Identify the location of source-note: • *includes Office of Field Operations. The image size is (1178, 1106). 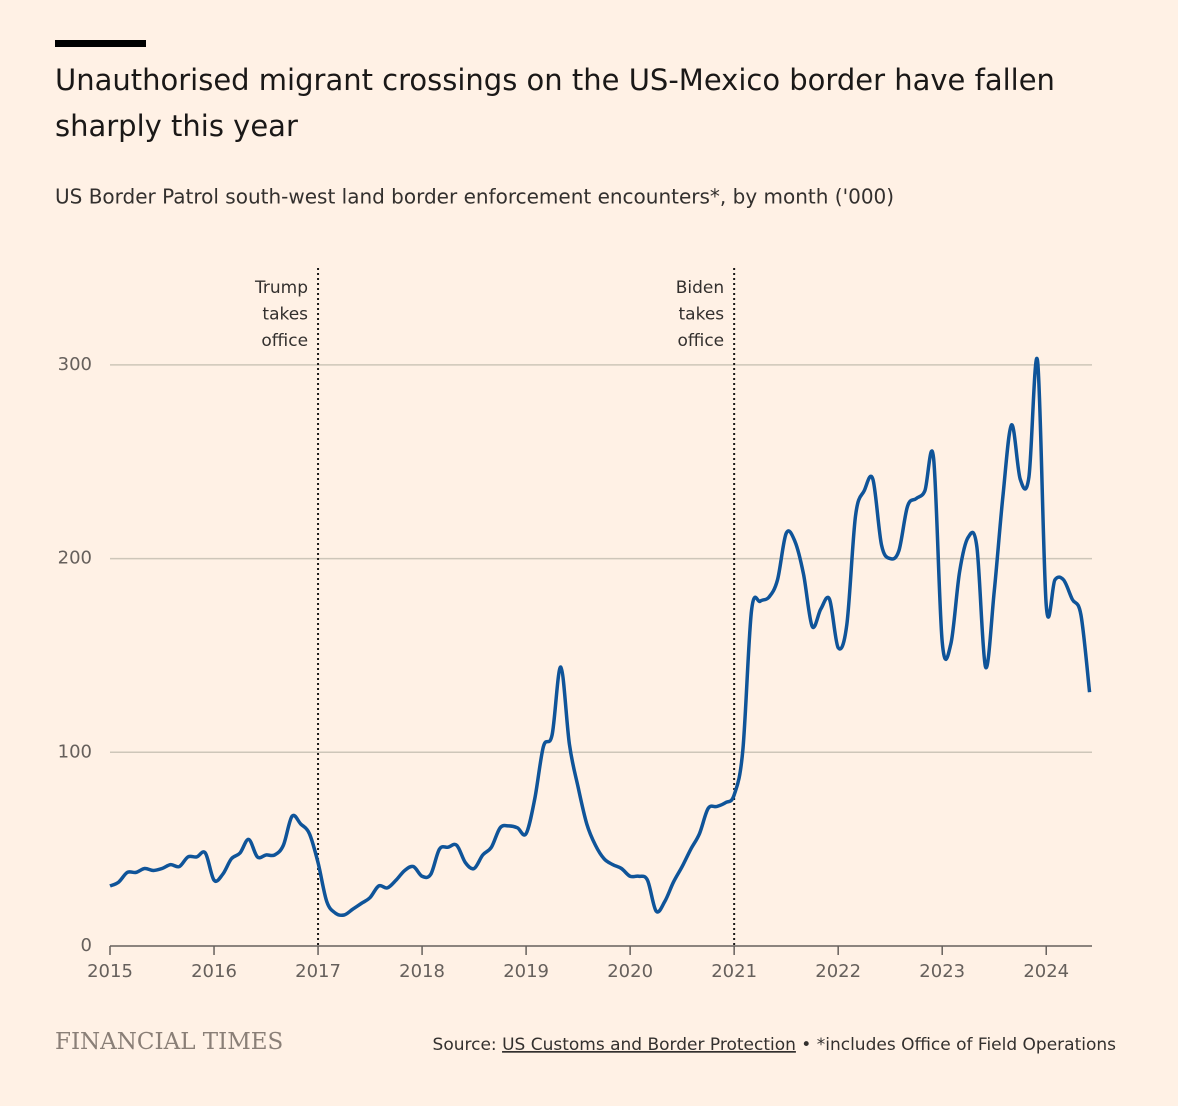
(958, 1045).